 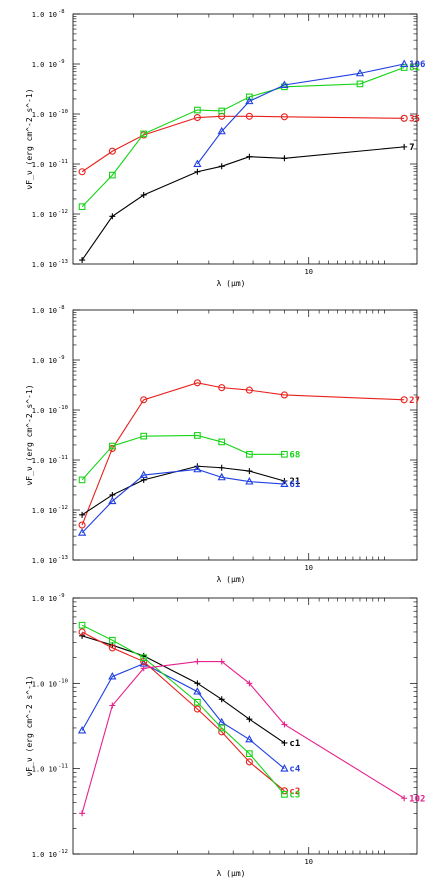 I want to click on y-tick-exponent: -11, so click(x=63, y=458).